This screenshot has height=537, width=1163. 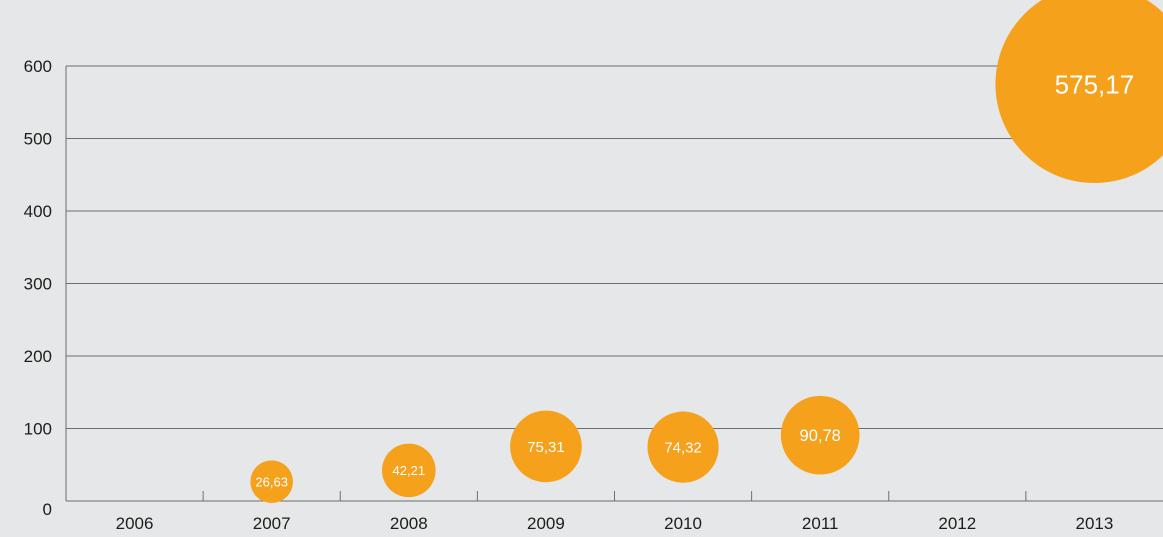 I want to click on bubble-value-label: 90,78, so click(x=820, y=436).